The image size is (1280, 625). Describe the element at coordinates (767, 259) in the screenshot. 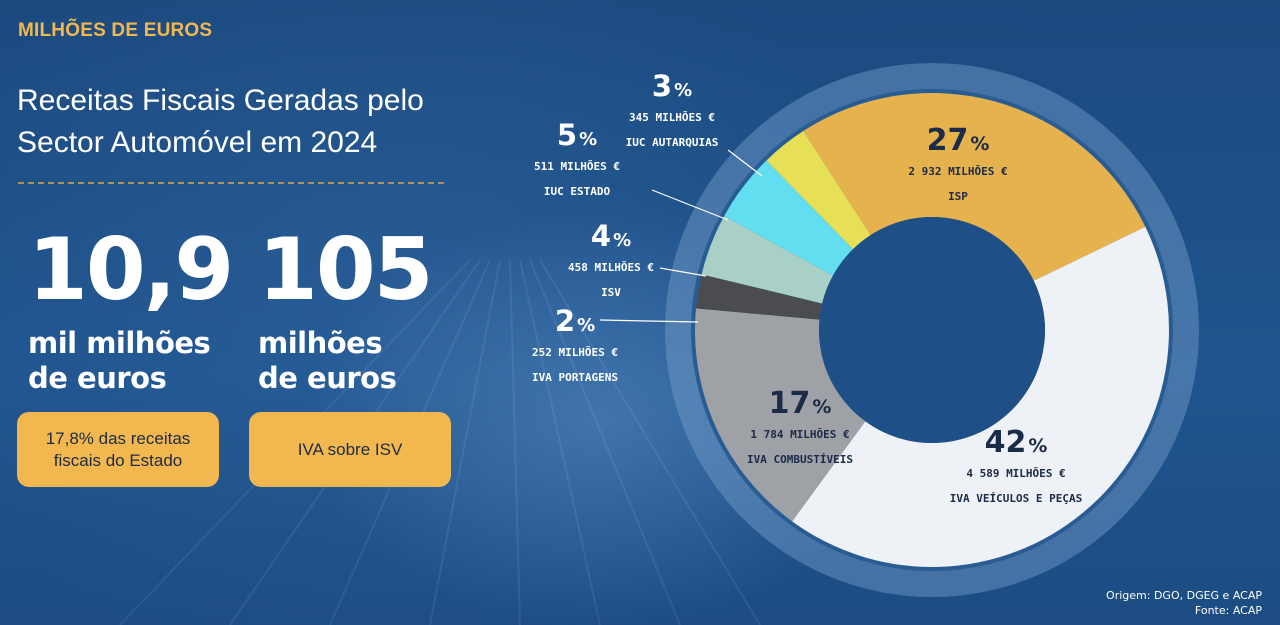

I see `donut-slice-isv` at that location.